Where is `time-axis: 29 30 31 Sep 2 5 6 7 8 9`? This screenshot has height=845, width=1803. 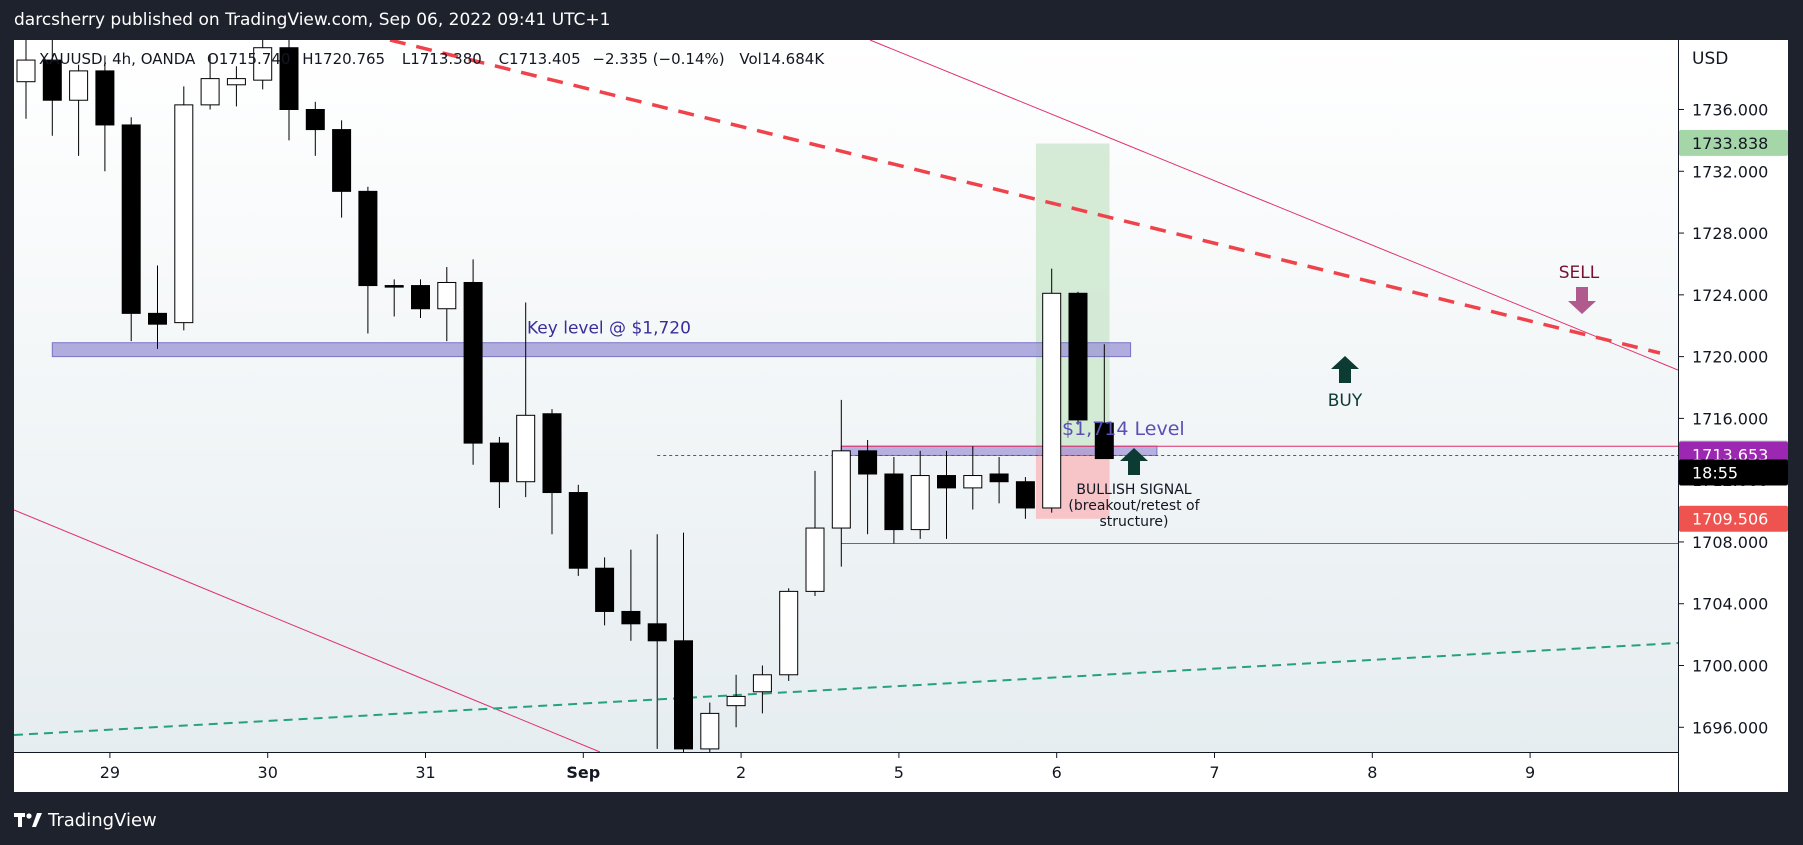
time-axis: 29 30 31 Sep 2 5 6 7 8 9 is located at coordinates (817, 767).